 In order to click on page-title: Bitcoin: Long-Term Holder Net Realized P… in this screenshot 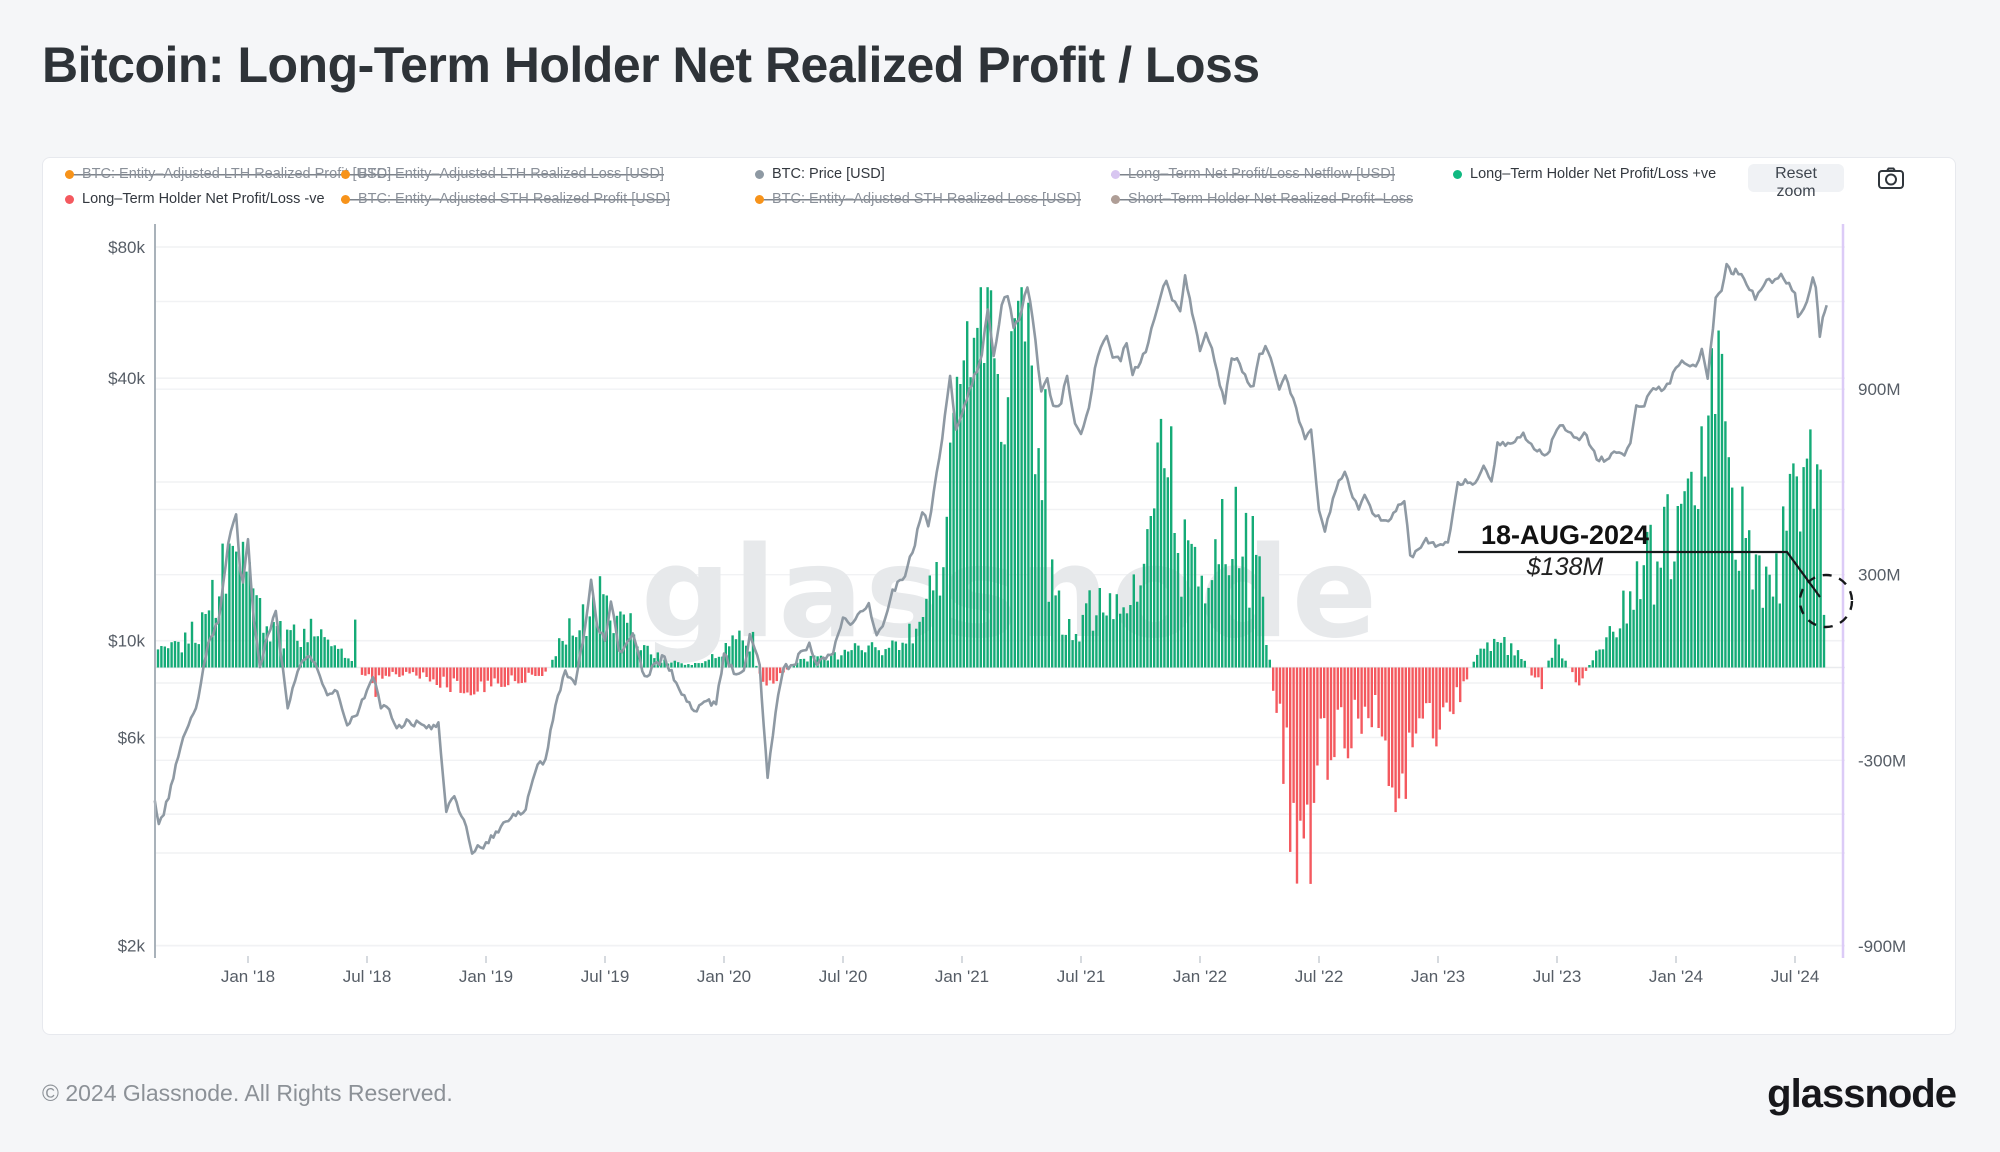, I will do `click(651, 65)`.